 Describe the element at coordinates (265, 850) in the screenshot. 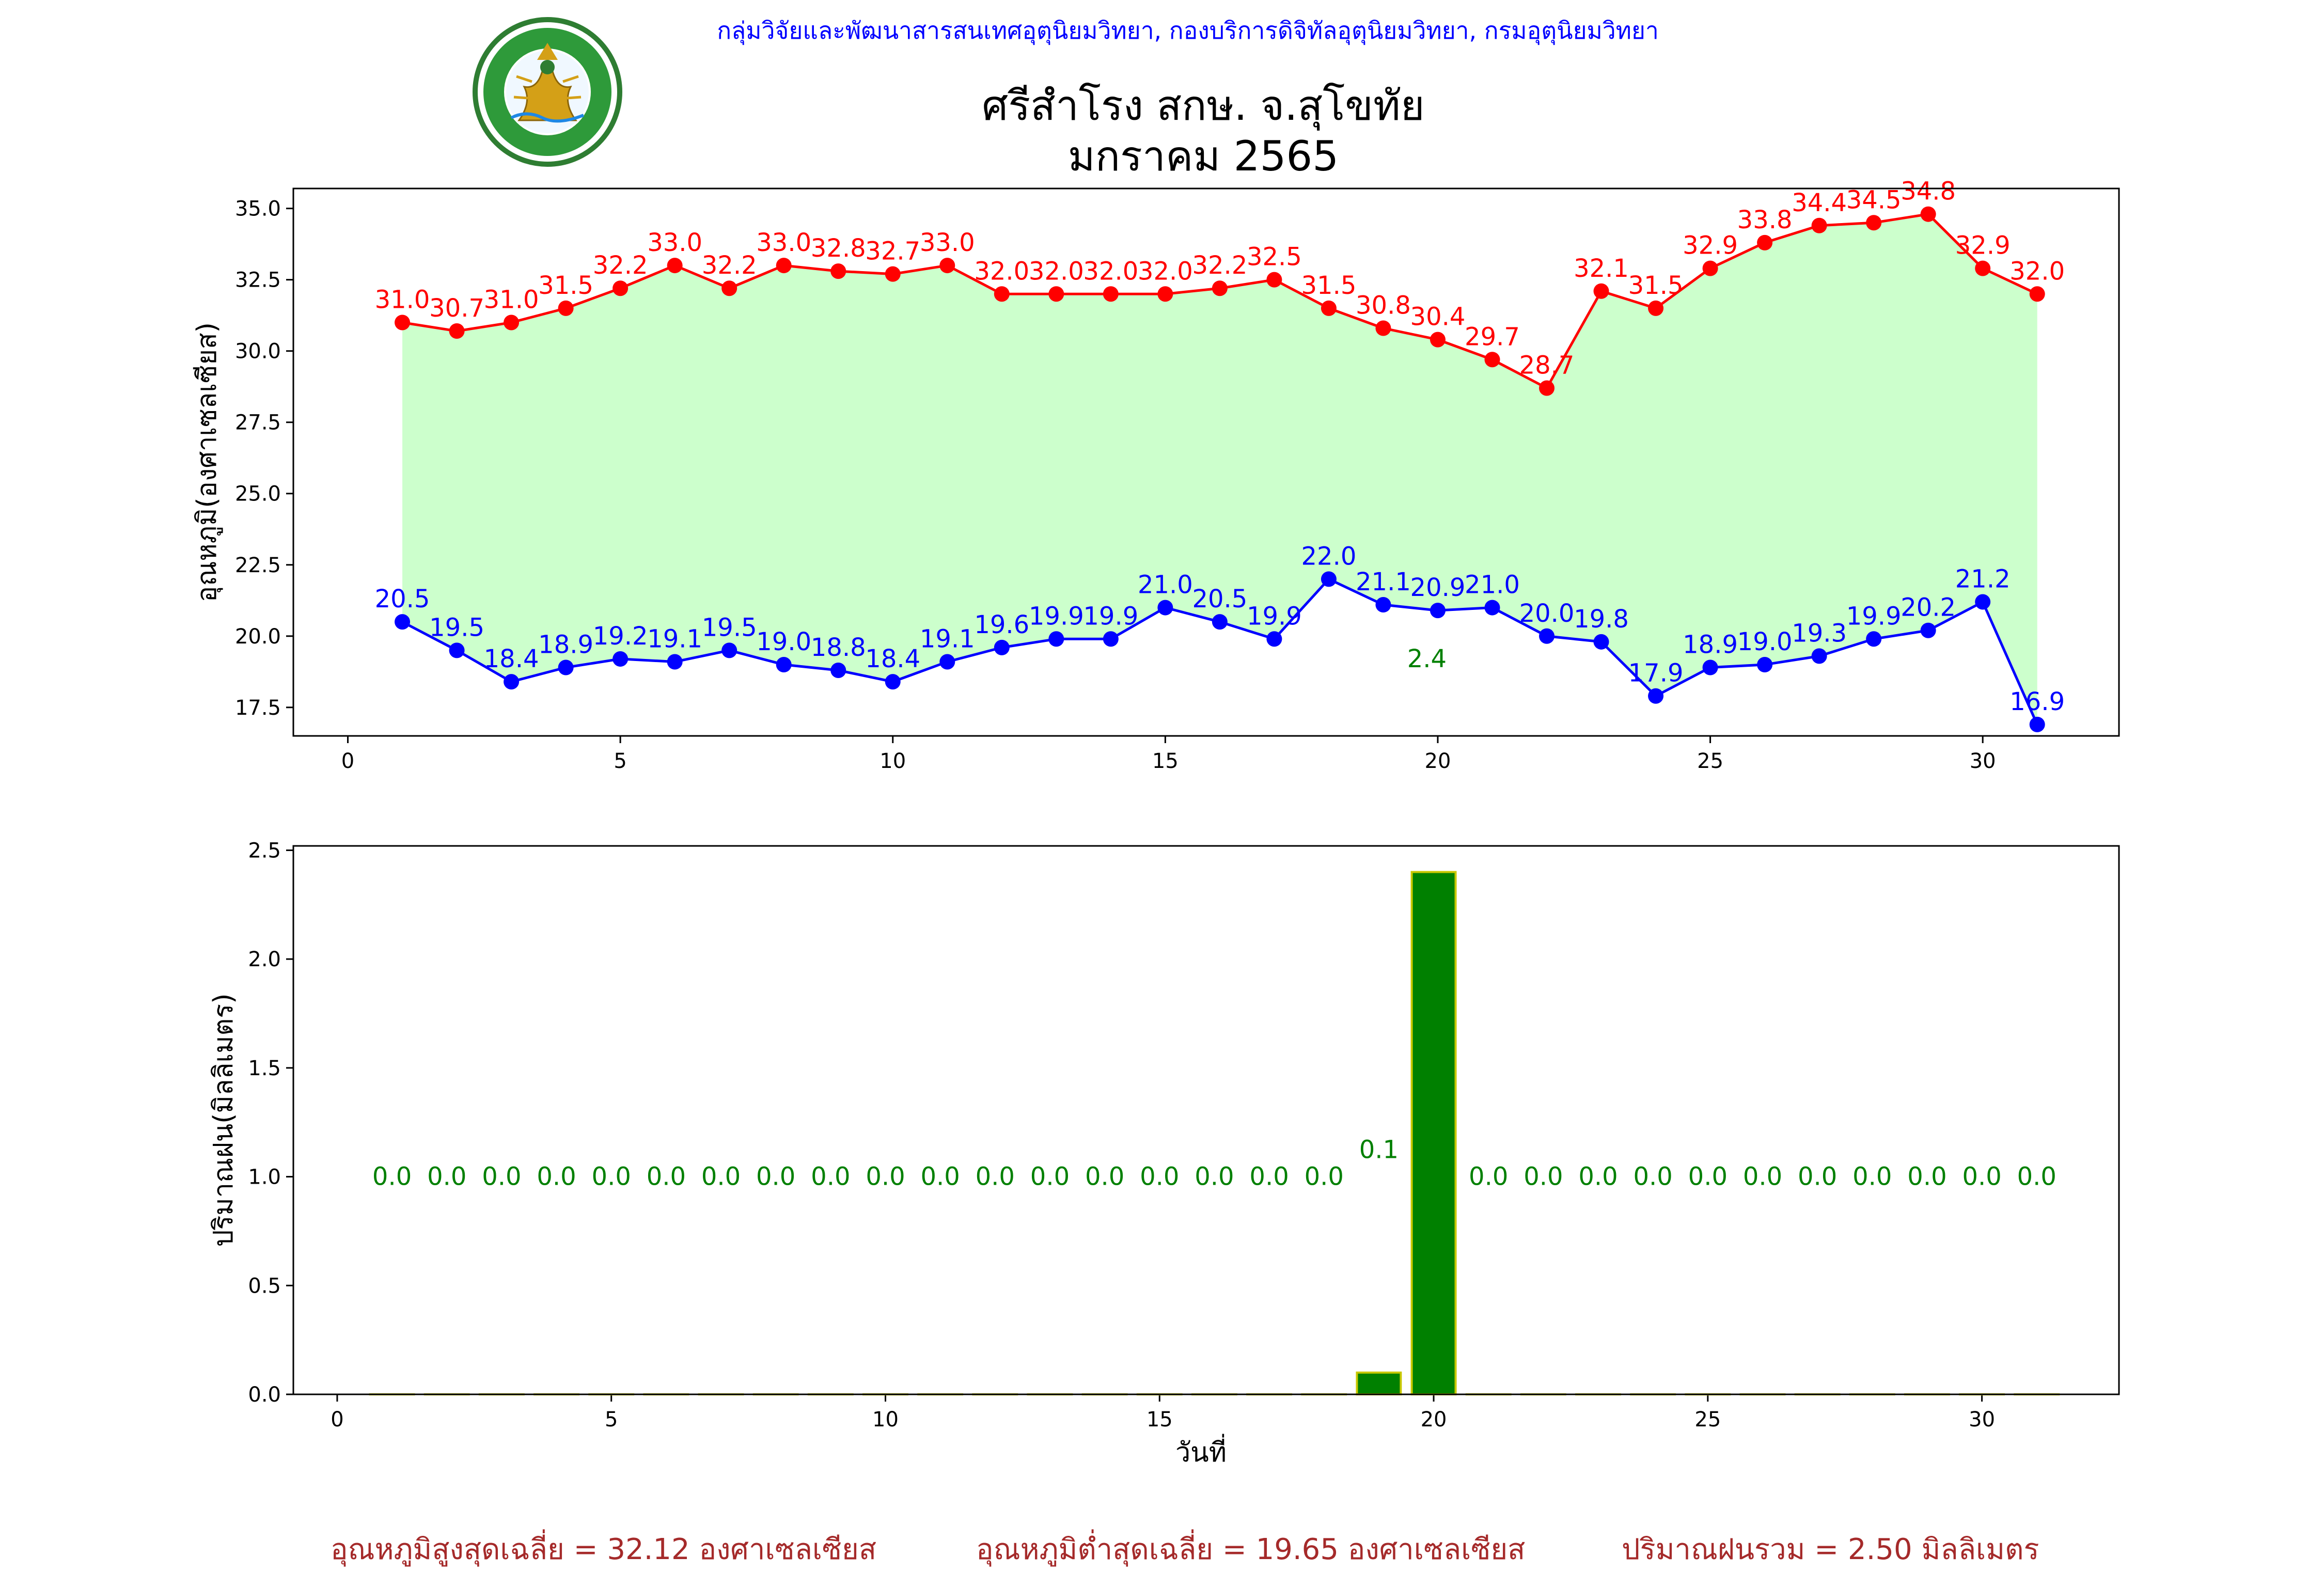

I see `rainfall-y-tick-label: 2.5` at that location.